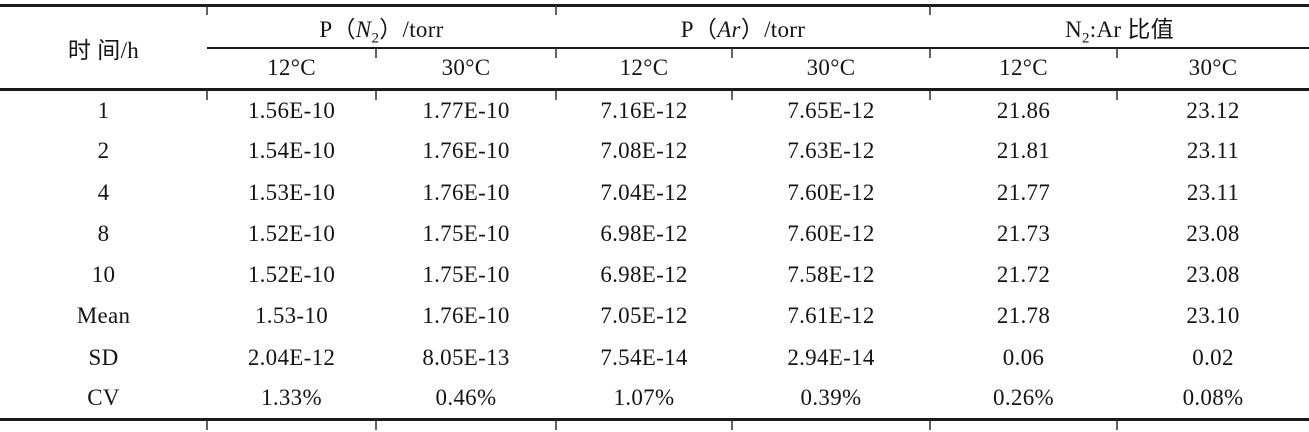 The height and width of the screenshot is (432, 1309). Describe the element at coordinates (103, 192) in the screenshot. I see `row-label-cell: 4` at that location.